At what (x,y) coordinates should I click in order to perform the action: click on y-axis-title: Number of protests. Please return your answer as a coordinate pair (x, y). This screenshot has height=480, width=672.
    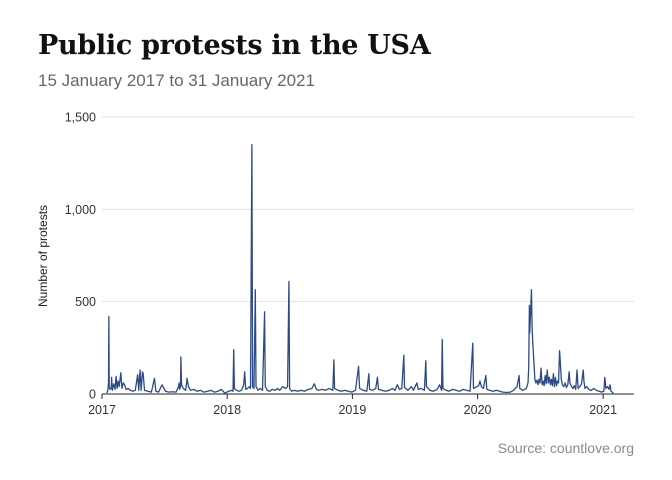
    Looking at the image, I should click on (43, 256).